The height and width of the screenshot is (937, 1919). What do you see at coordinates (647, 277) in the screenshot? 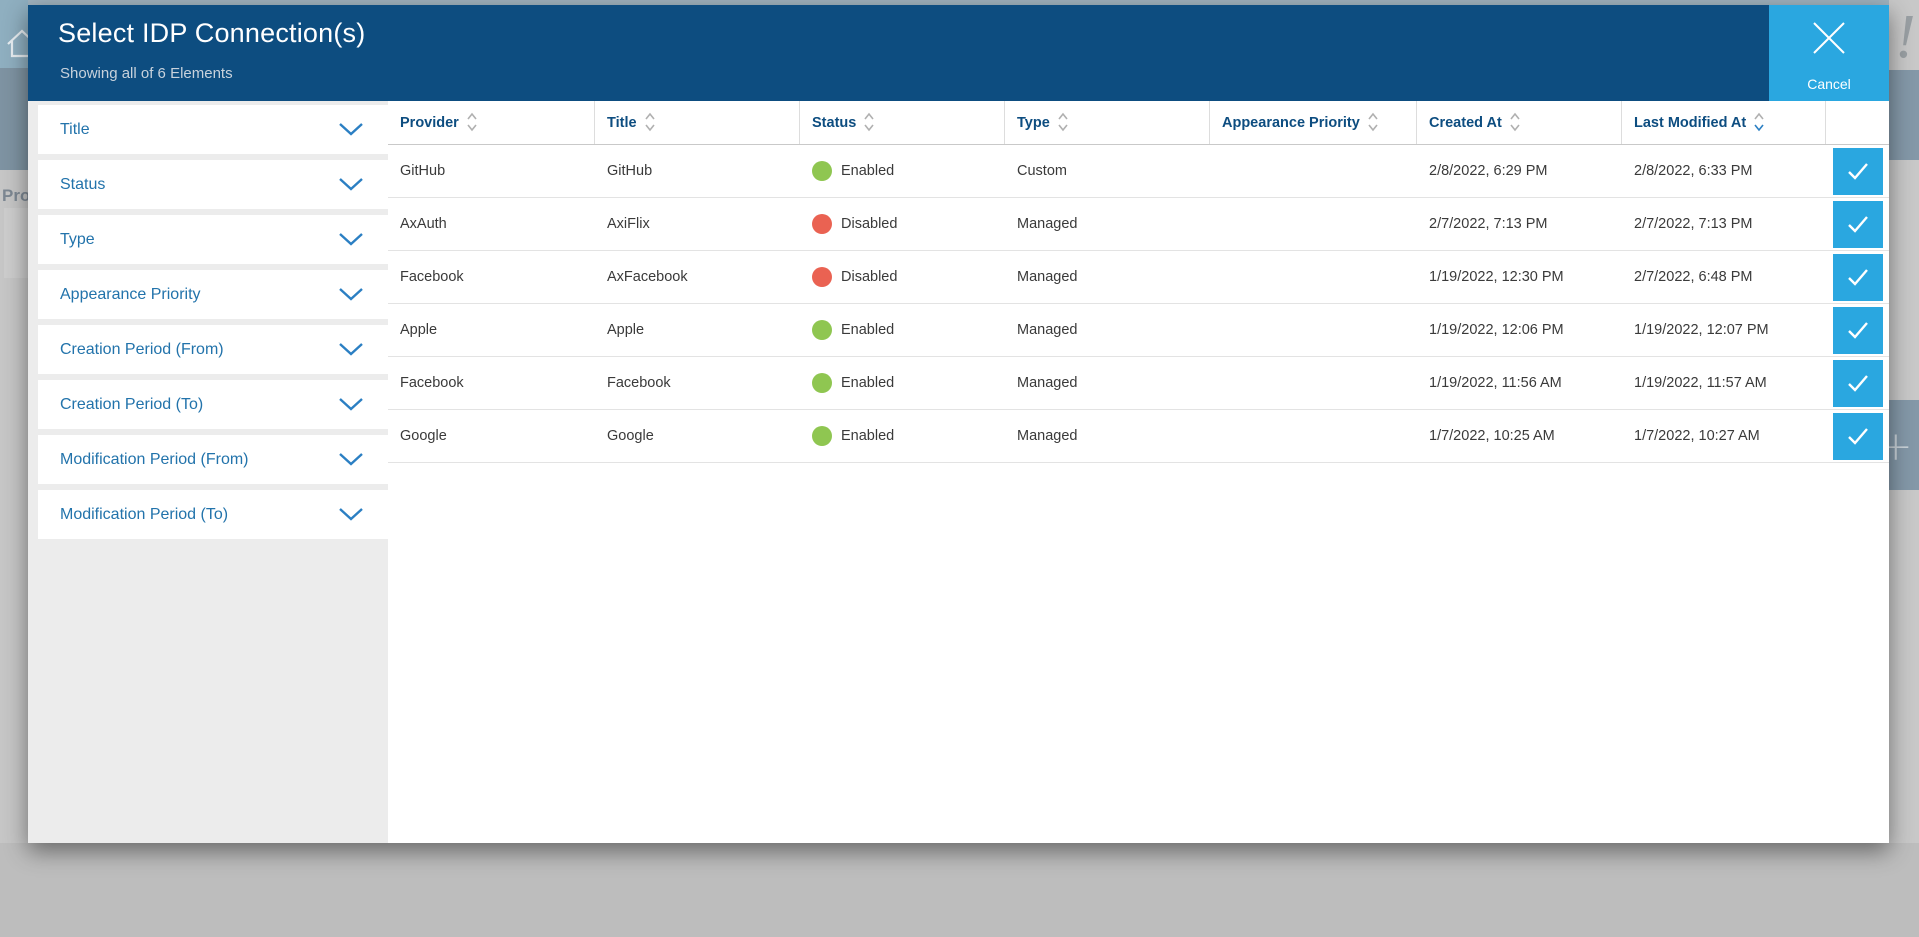
I see `cell-title: AxFacebook` at bounding box center [647, 277].